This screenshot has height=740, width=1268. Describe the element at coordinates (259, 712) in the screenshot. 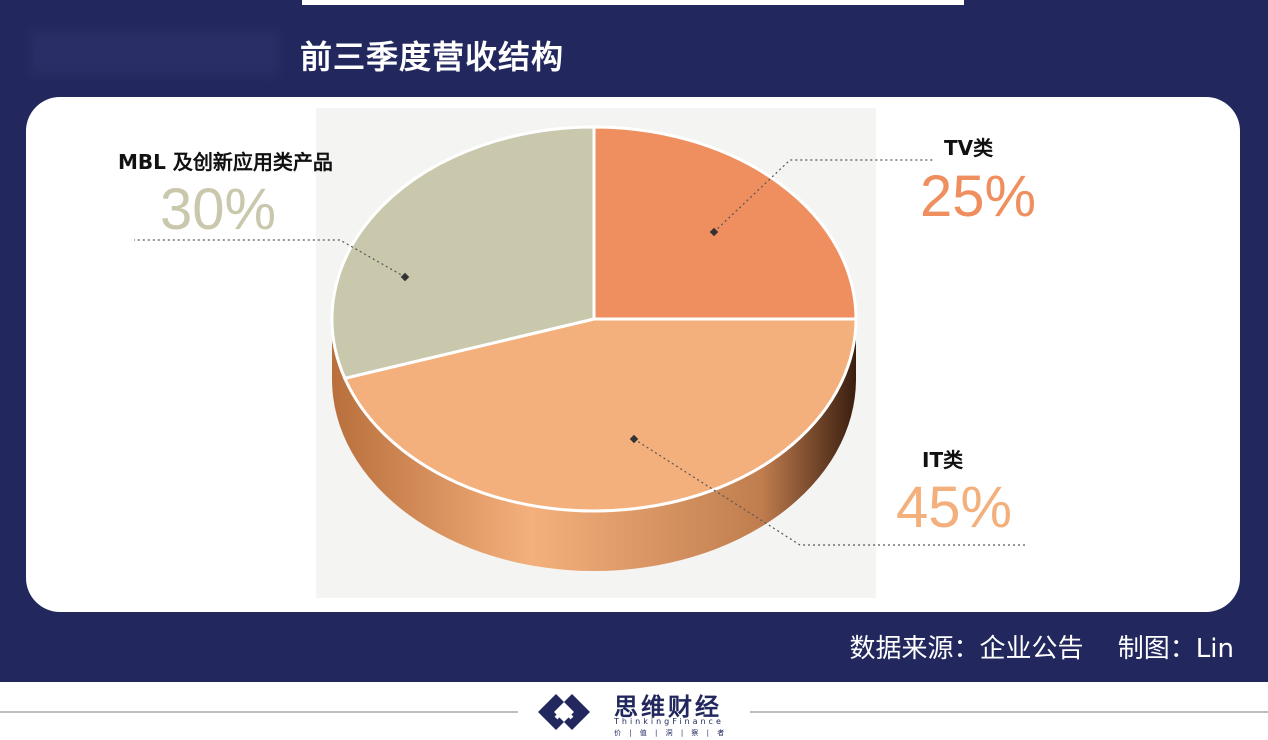

I see `footer-rule-left` at that location.